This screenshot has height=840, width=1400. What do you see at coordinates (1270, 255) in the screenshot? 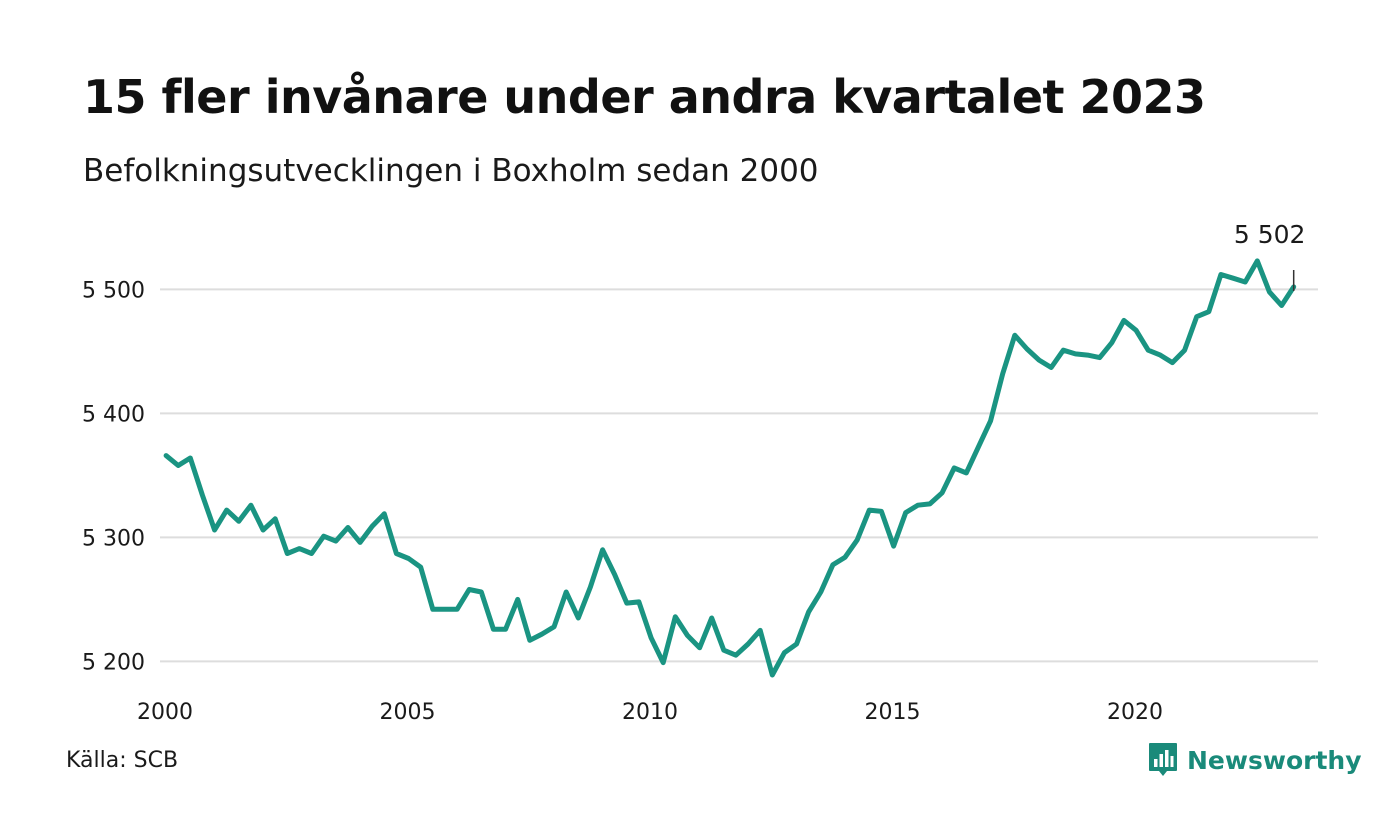
I see `last-value-annotation: 5 502` at bounding box center [1270, 255].